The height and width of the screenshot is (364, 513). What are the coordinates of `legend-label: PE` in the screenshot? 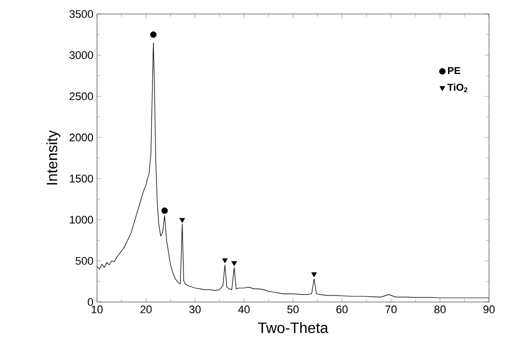 It's located at (454, 70).